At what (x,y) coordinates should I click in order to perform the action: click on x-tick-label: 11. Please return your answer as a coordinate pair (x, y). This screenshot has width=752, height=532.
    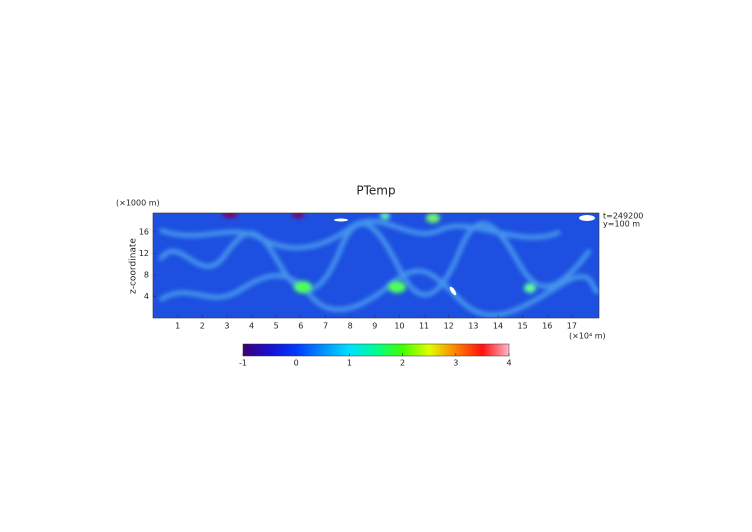
    Looking at the image, I should click on (424, 326).